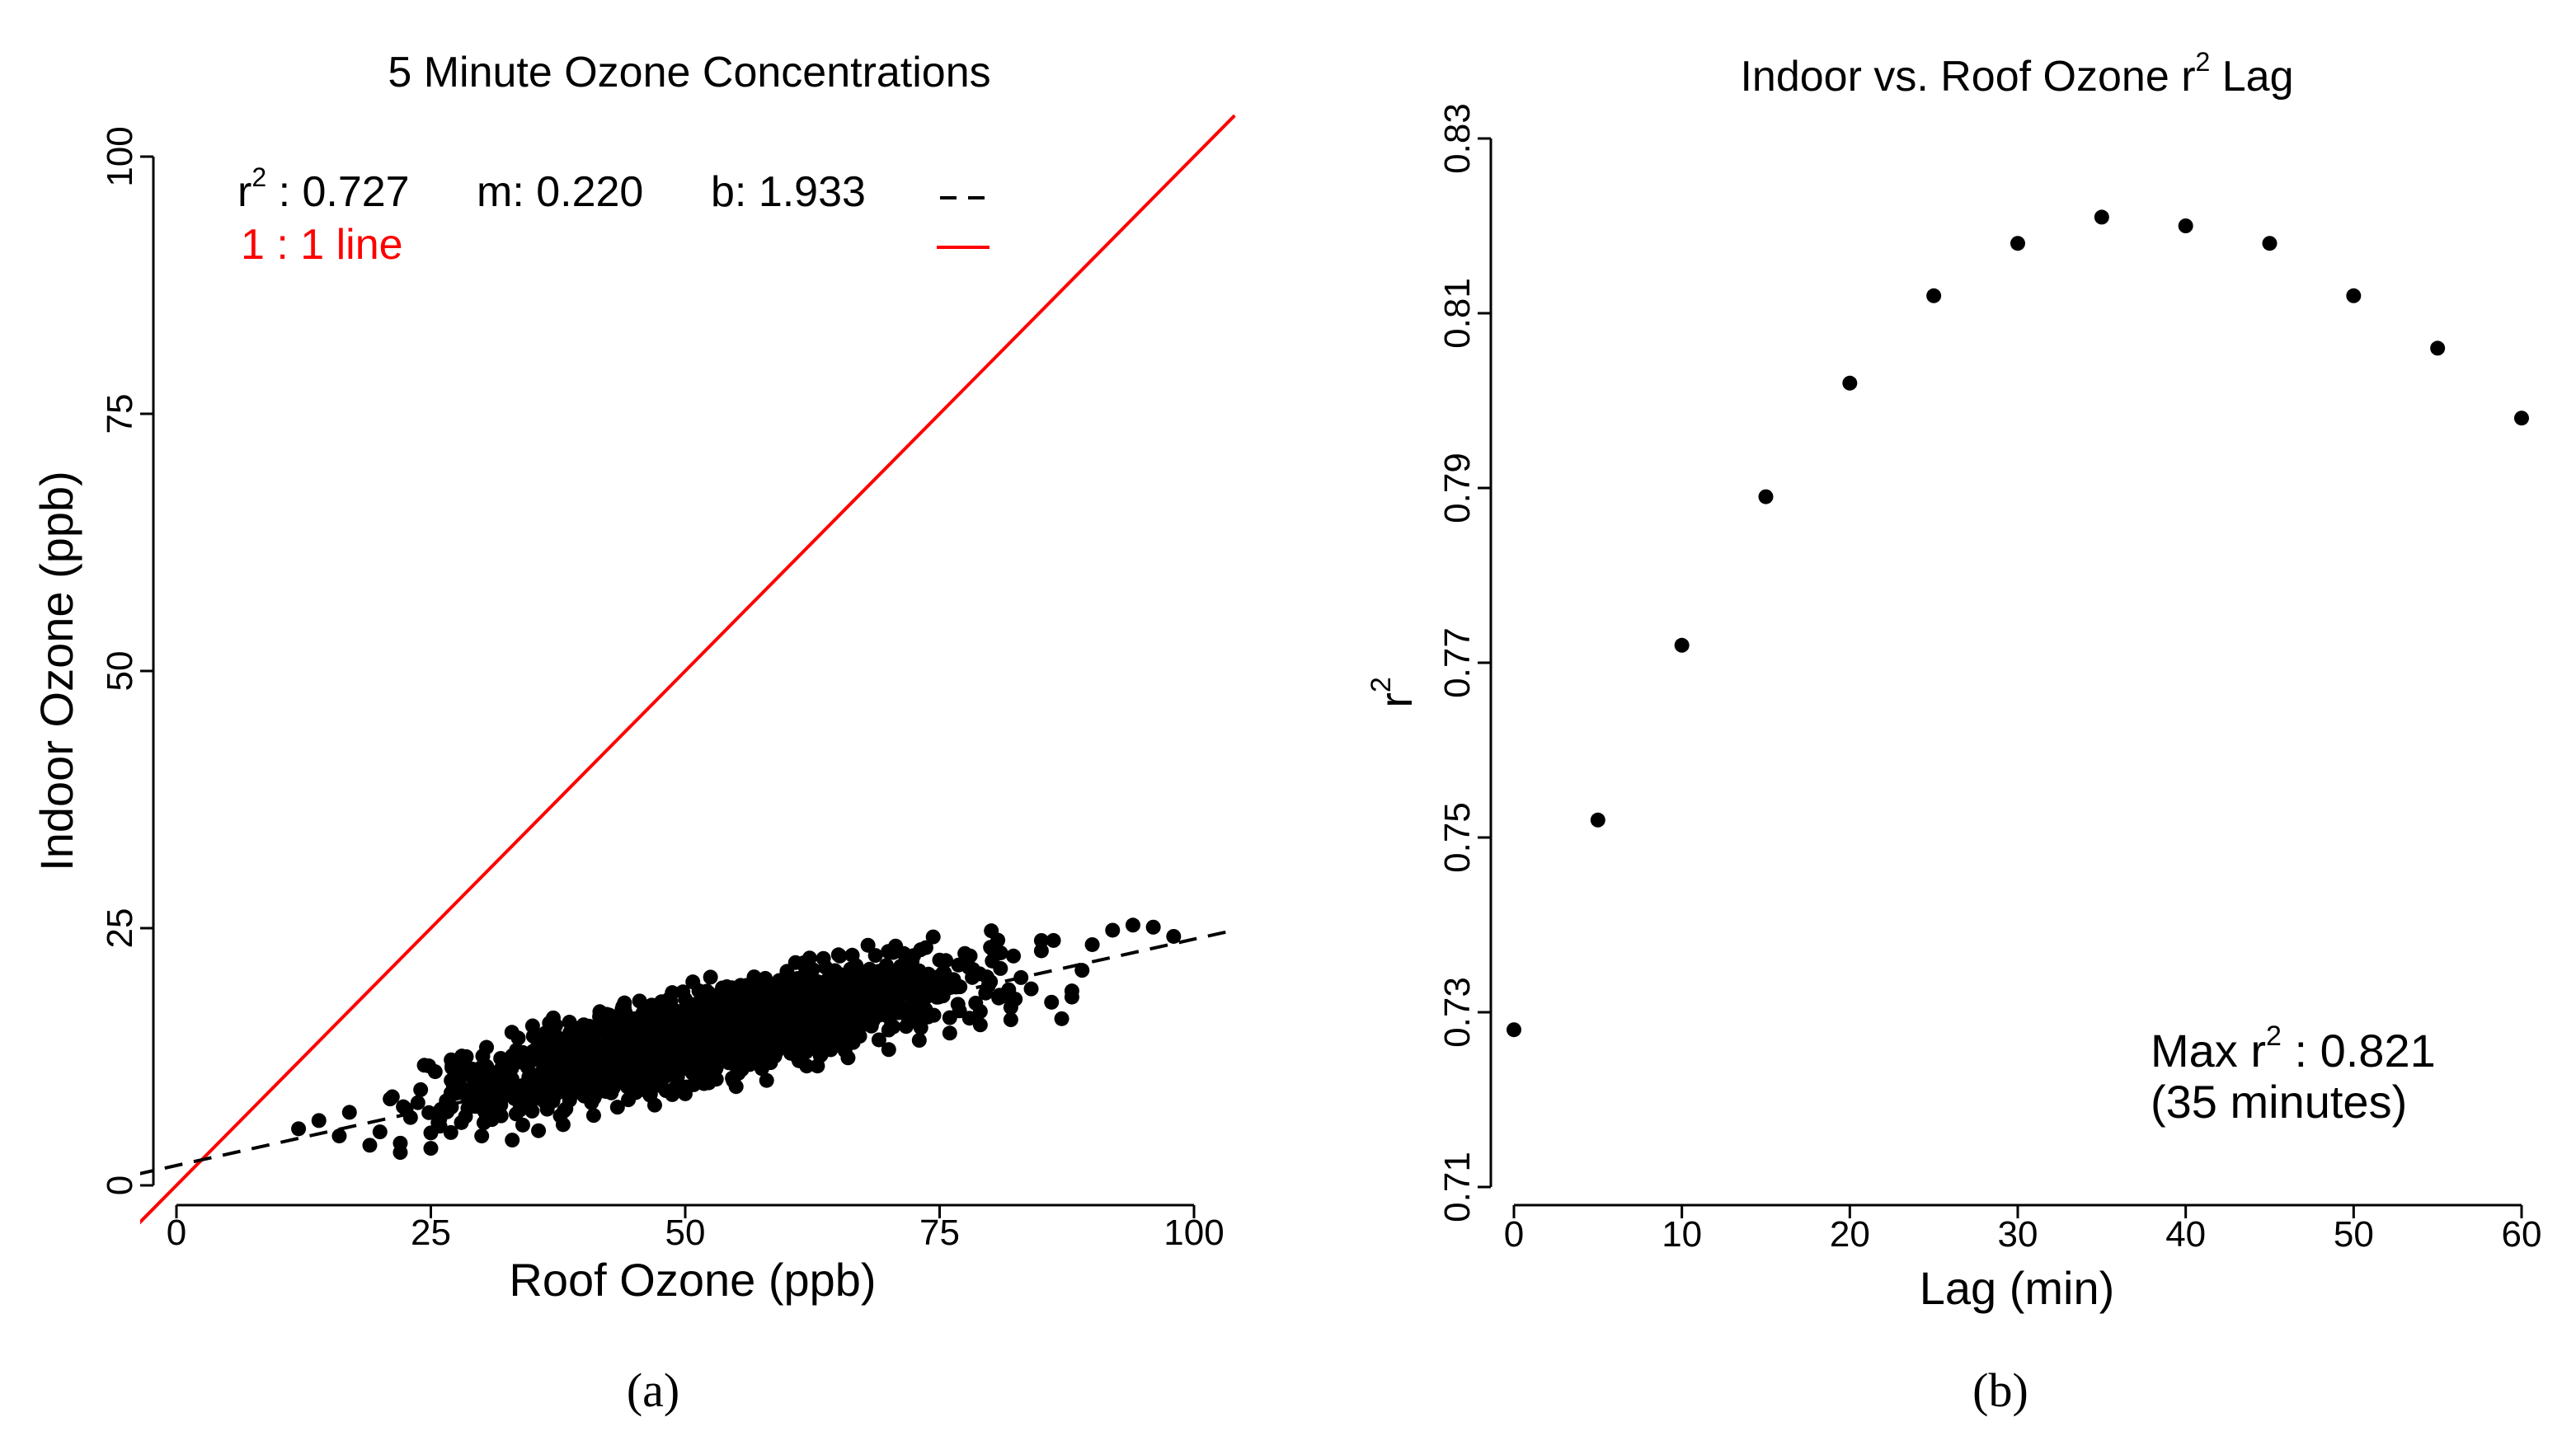 The height and width of the screenshot is (1431, 2576). I want to click on legend-r2: r2 : 0.727, so click(323, 189).